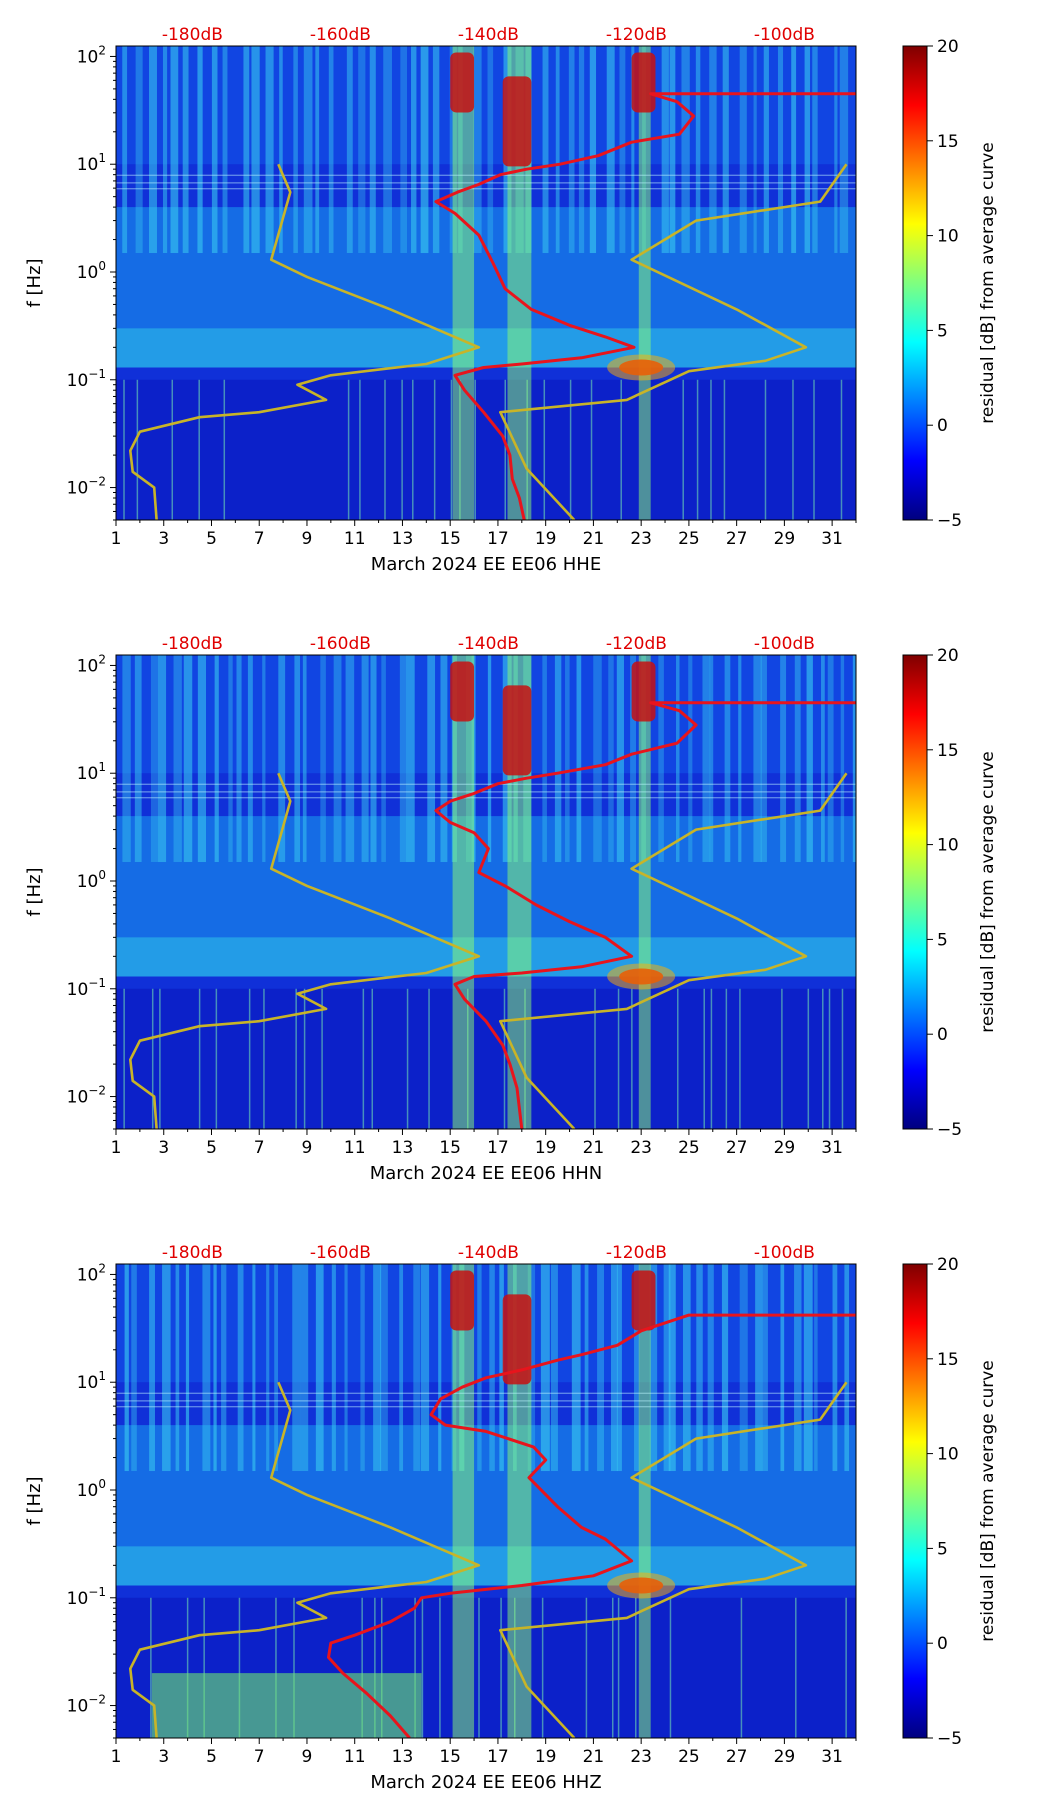 The width and height of the screenshot is (1052, 1810). Describe the element at coordinates (486, 564) in the screenshot. I see `x-axis-label: March 2024 EE EE06 HHE` at that location.